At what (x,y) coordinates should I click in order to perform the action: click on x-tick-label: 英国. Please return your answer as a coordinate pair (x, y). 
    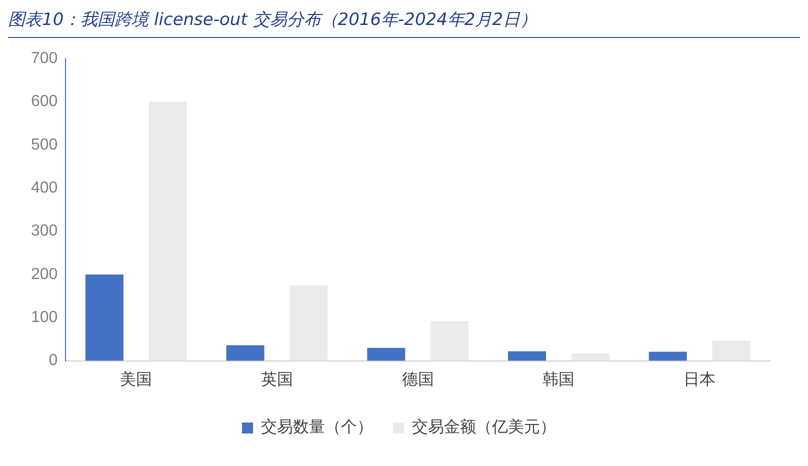
    Looking at the image, I should click on (276, 379).